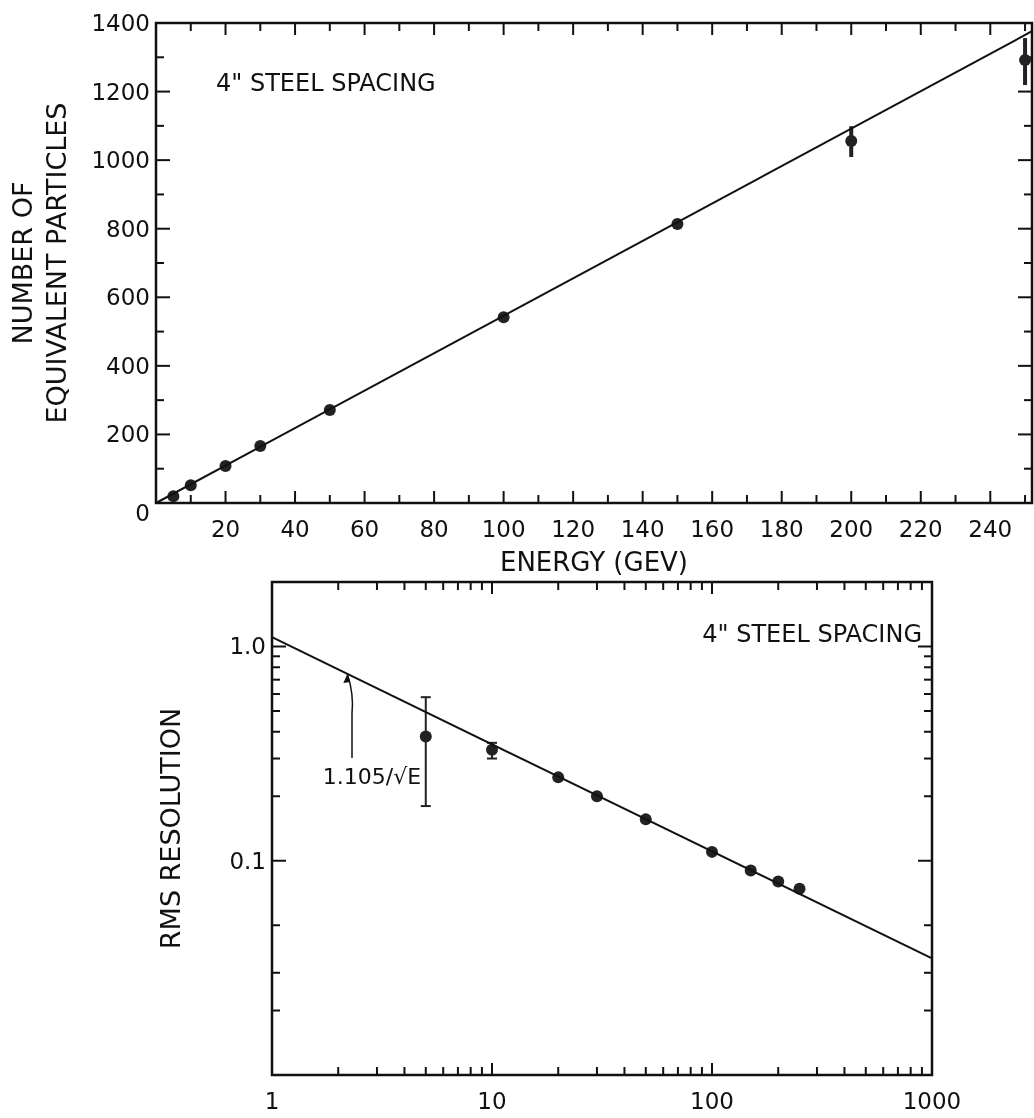 The image size is (1034, 1118). Describe the element at coordinates (372, 776) in the screenshot. I see `annotation: 1.105/√E` at that location.